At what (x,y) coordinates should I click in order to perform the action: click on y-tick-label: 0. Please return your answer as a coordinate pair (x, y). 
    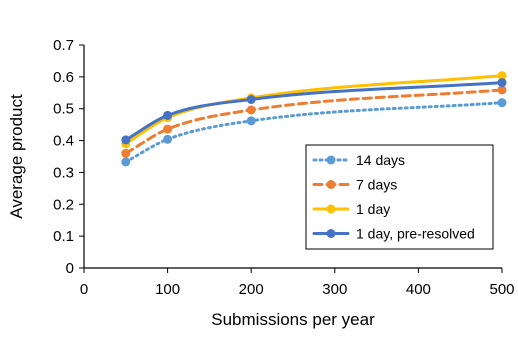
    Looking at the image, I should click on (70, 268).